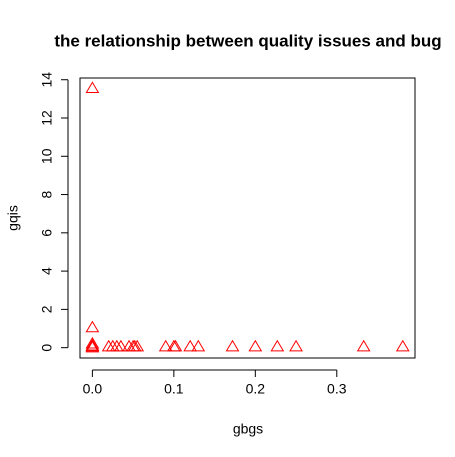 This screenshot has height=457, width=455. Describe the element at coordinates (47, 80) in the screenshot. I see `y-tick-label: 14` at that location.